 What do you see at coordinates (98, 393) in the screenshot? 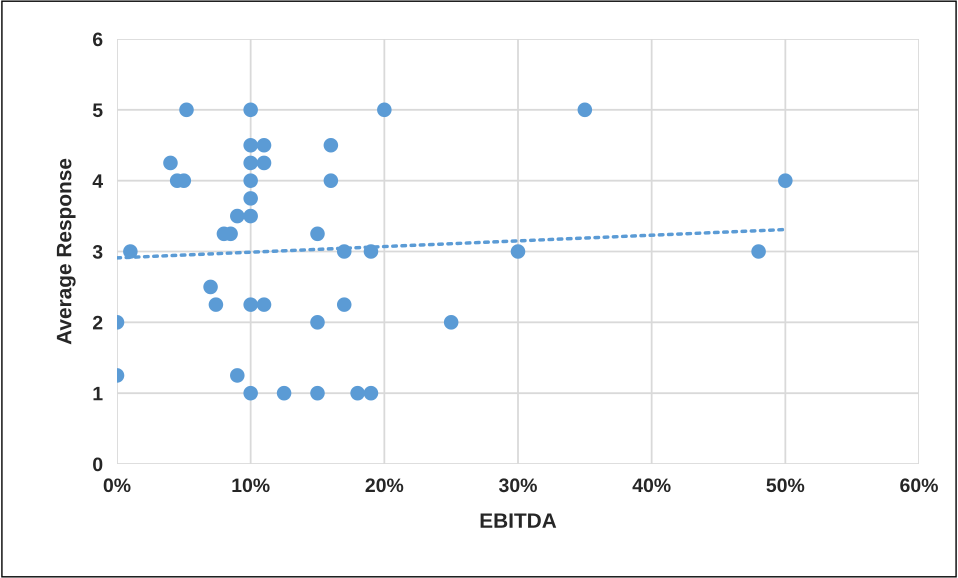
I see `y-tick-label: 1` at bounding box center [98, 393].